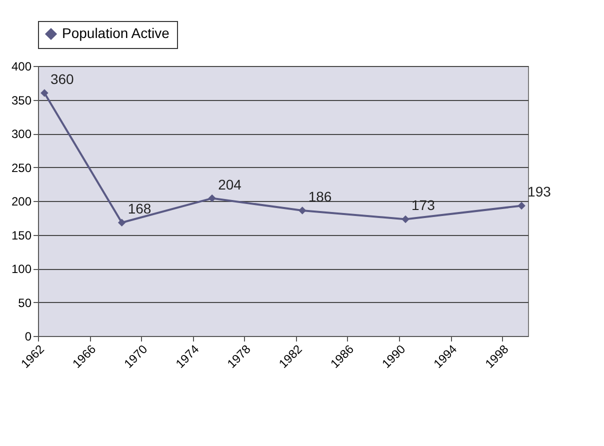 Image resolution: width=604 pixels, height=446 pixels. Describe the element at coordinates (424, 205) in the screenshot. I see `data-label: 173` at that location.